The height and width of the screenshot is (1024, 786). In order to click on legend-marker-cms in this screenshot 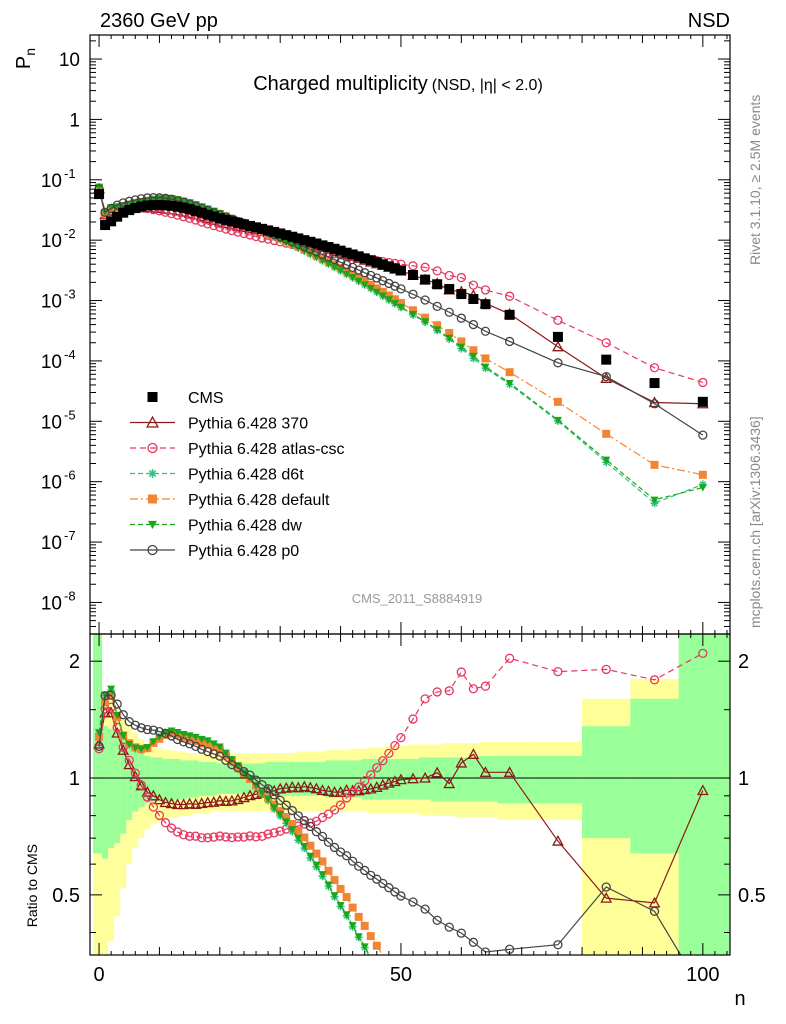, I will do `click(152, 397)`.